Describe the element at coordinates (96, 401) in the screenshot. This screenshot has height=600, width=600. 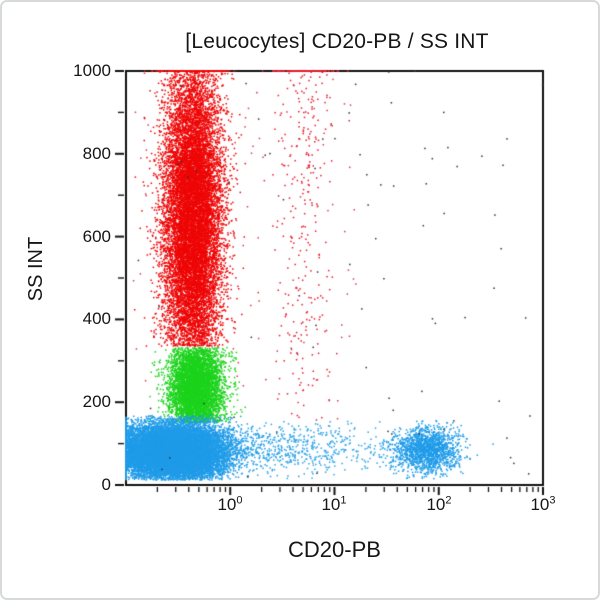
I see `y-tick-label-200: 200` at that location.